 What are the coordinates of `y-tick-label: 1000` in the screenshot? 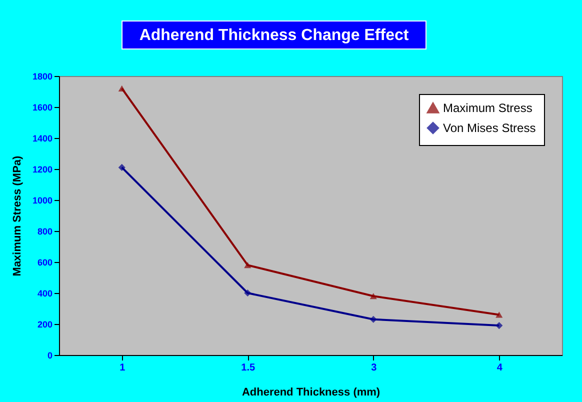 It's located at (42, 201).